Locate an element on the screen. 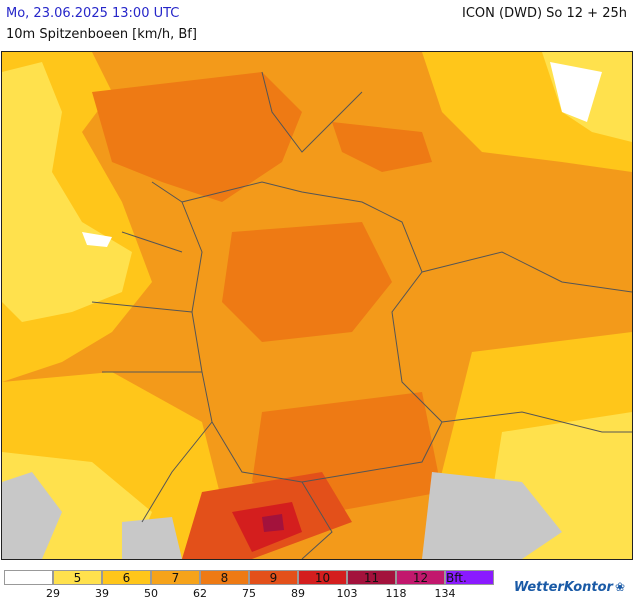 The image size is (633, 600). legend-cell: 8 is located at coordinates (224, 577).